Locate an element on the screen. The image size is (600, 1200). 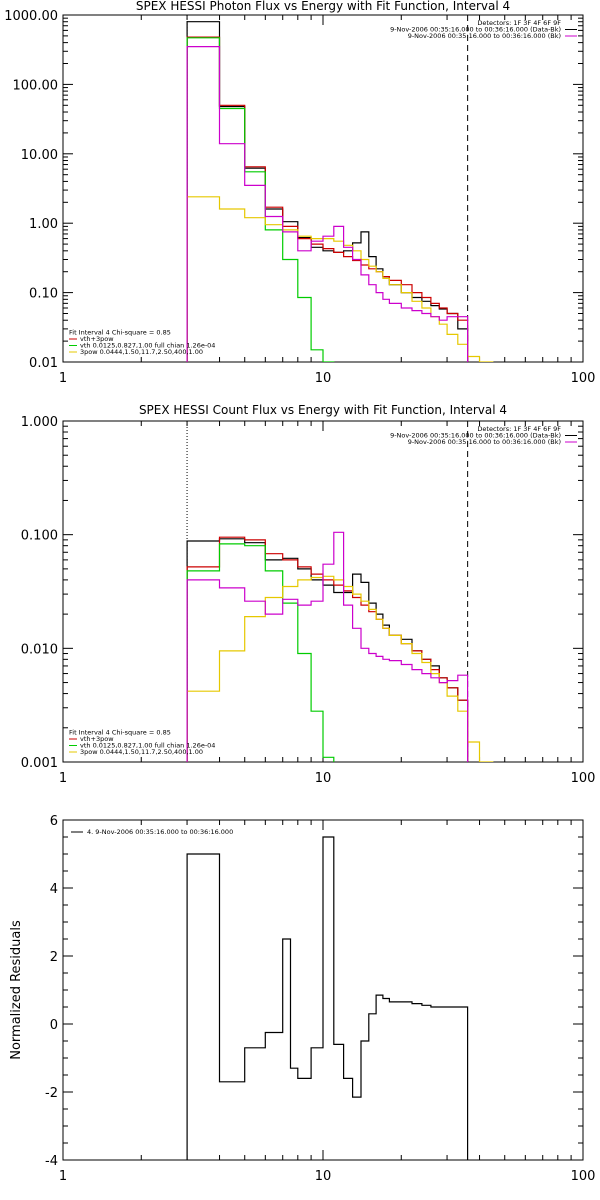
photon-series-data is located at coordinates (327, 191).